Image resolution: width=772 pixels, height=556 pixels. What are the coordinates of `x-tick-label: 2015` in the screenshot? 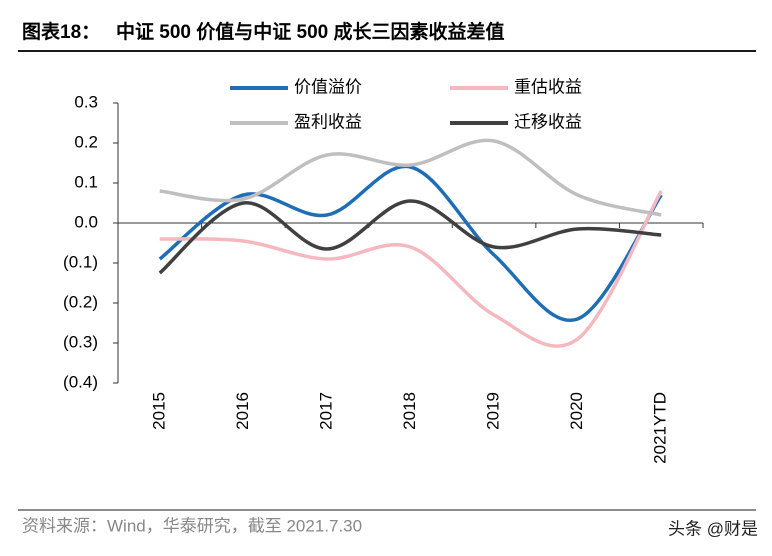 It's located at (158, 411).